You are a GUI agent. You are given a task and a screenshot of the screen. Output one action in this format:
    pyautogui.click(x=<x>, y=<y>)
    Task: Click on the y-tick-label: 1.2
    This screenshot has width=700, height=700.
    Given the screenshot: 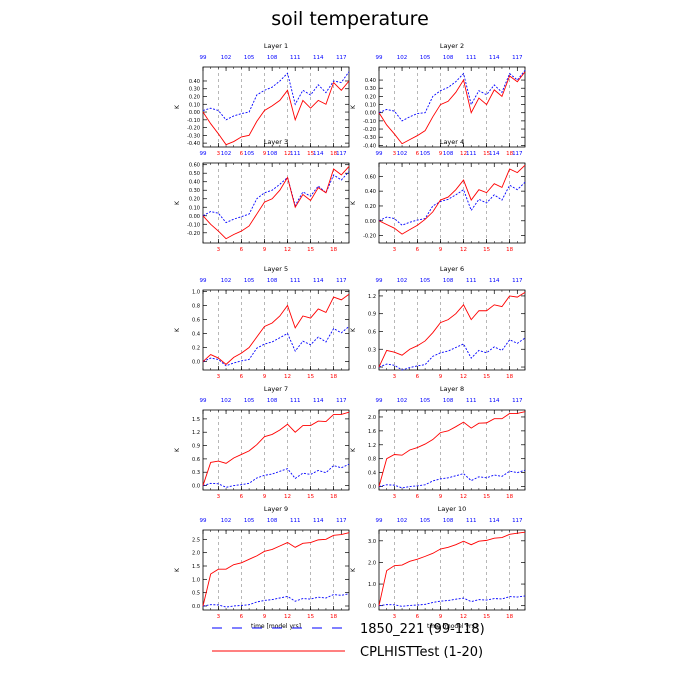 What is the action you would take?
    pyautogui.click(x=196, y=433)
    